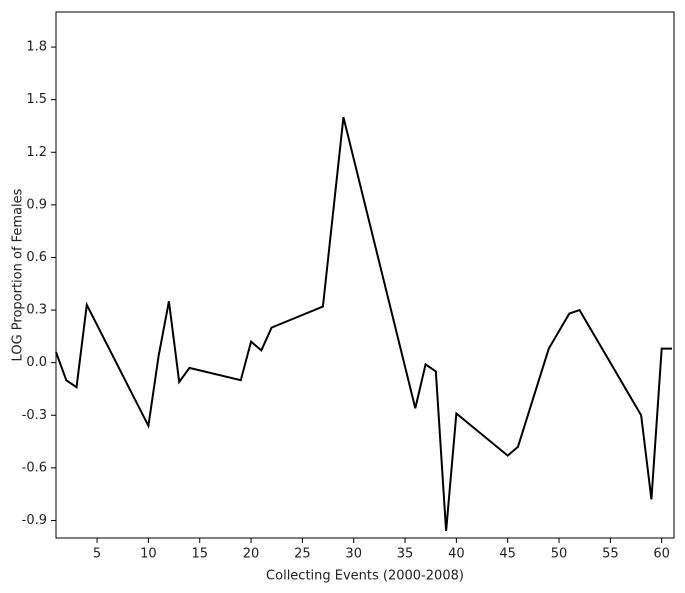  Describe the element at coordinates (18, 274) in the screenshot. I see `y-axis-label: LOG Proportion of Females` at that location.